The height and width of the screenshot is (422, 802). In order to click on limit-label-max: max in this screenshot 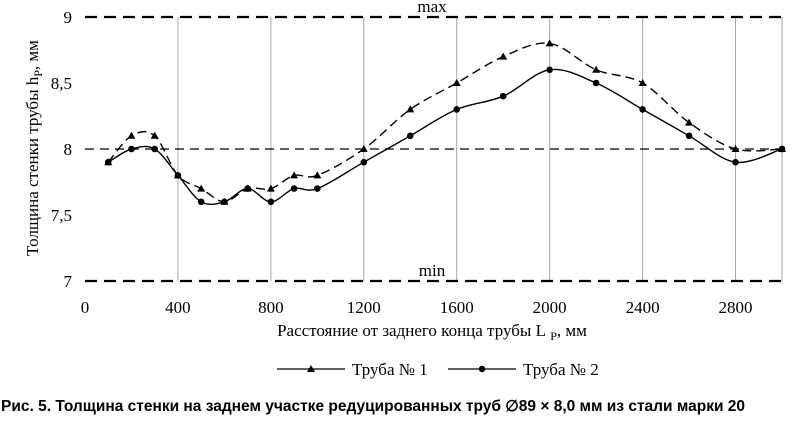, I will do `click(432, 8)`.